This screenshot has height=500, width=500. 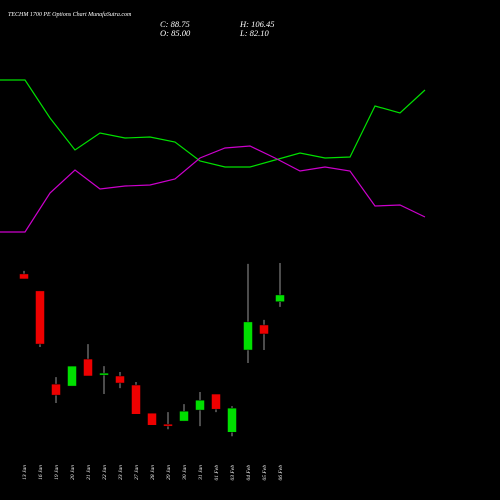 What do you see at coordinates (169, 472) in the screenshot?
I see `x-tick-label: 29 Jan` at bounding box center [169, 472].